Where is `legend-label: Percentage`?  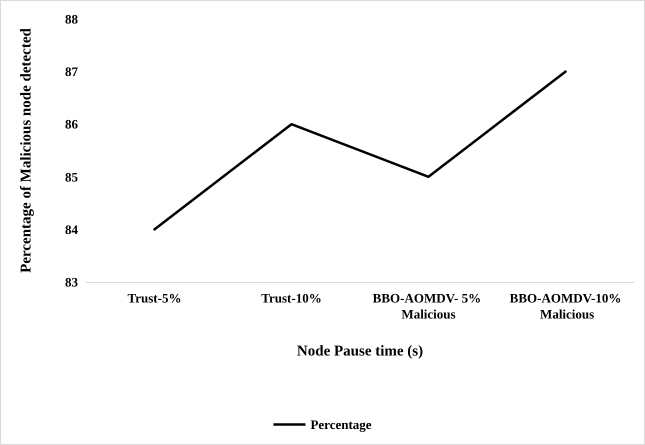
legend-label: Percentage is located at coordinates (341, 424).